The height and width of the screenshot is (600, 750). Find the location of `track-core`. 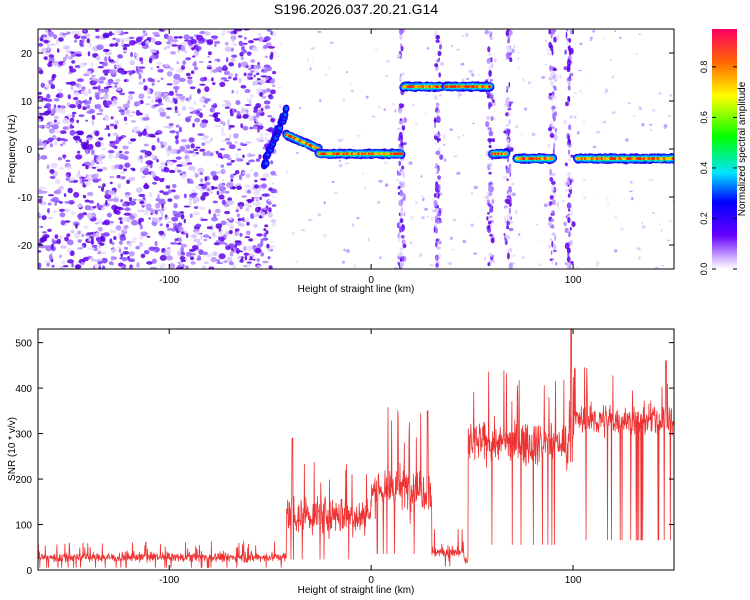

track-core is located at coordinates (672, 158).